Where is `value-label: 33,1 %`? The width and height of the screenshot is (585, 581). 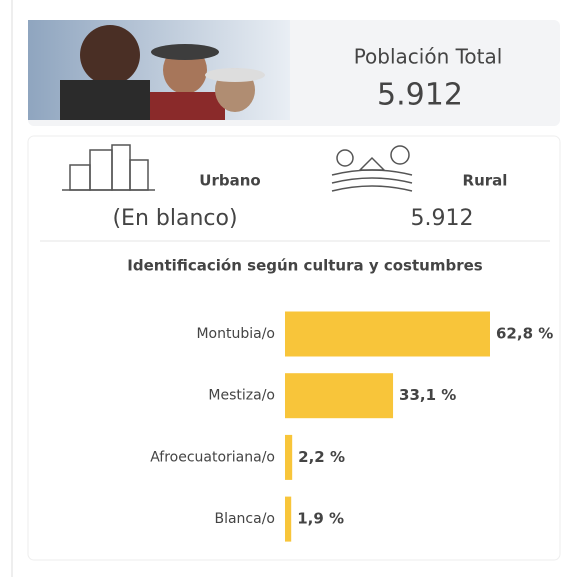 value-label: 33,1 % is located at coordinates (427, 395).